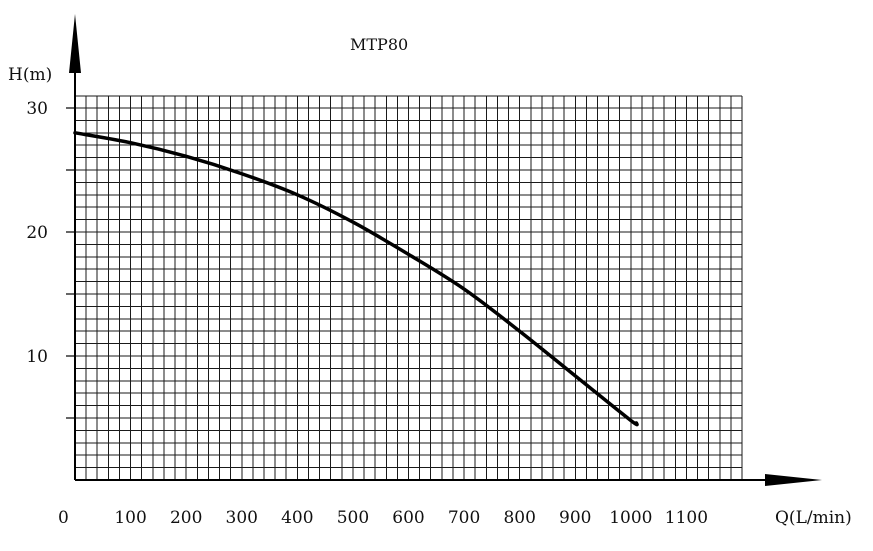 The width and height of the screenshot is (873, 551). Describe the element at coordinates (813, 518) in the screenshot. I see `x-axis-label: Q(L/min)` at that location.